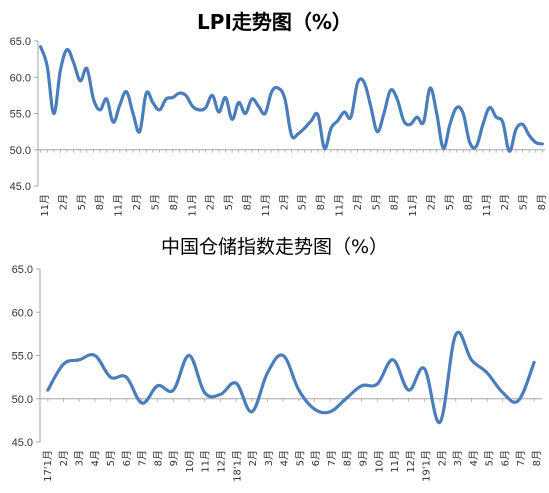 This screenshot has width=549, height=493. Describe the element at coordinates (22, 400) in the screenshot. I see `storage-y-tick-label: 50.0` at that location.